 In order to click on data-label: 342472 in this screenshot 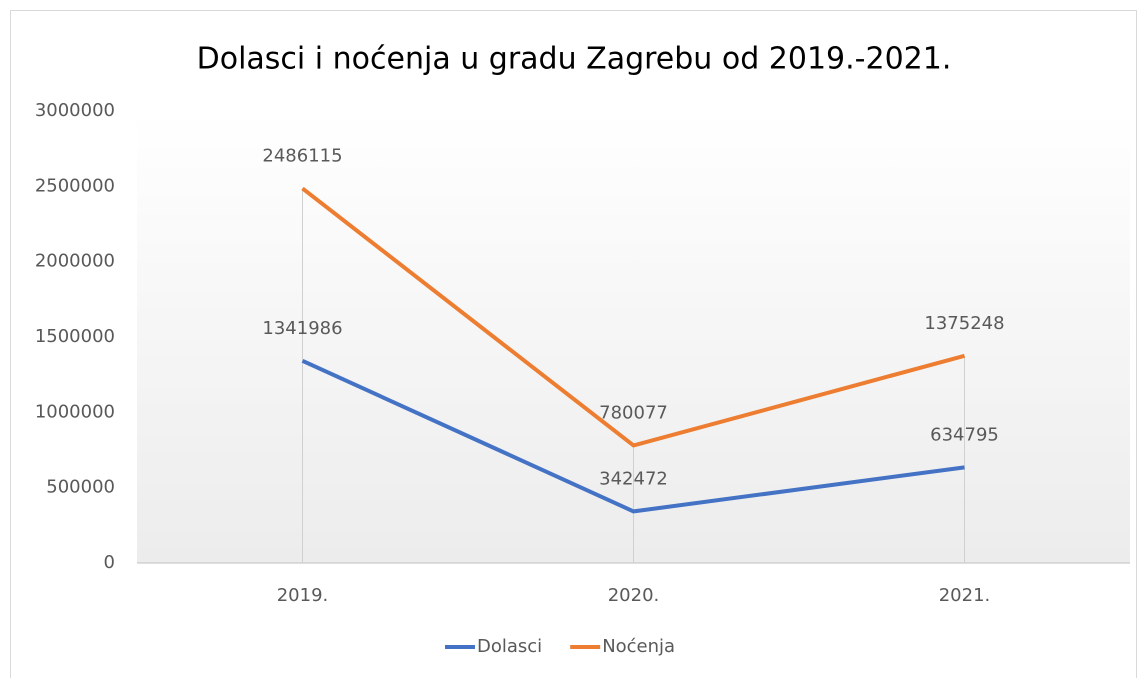, I will do `click(633, 478)`.